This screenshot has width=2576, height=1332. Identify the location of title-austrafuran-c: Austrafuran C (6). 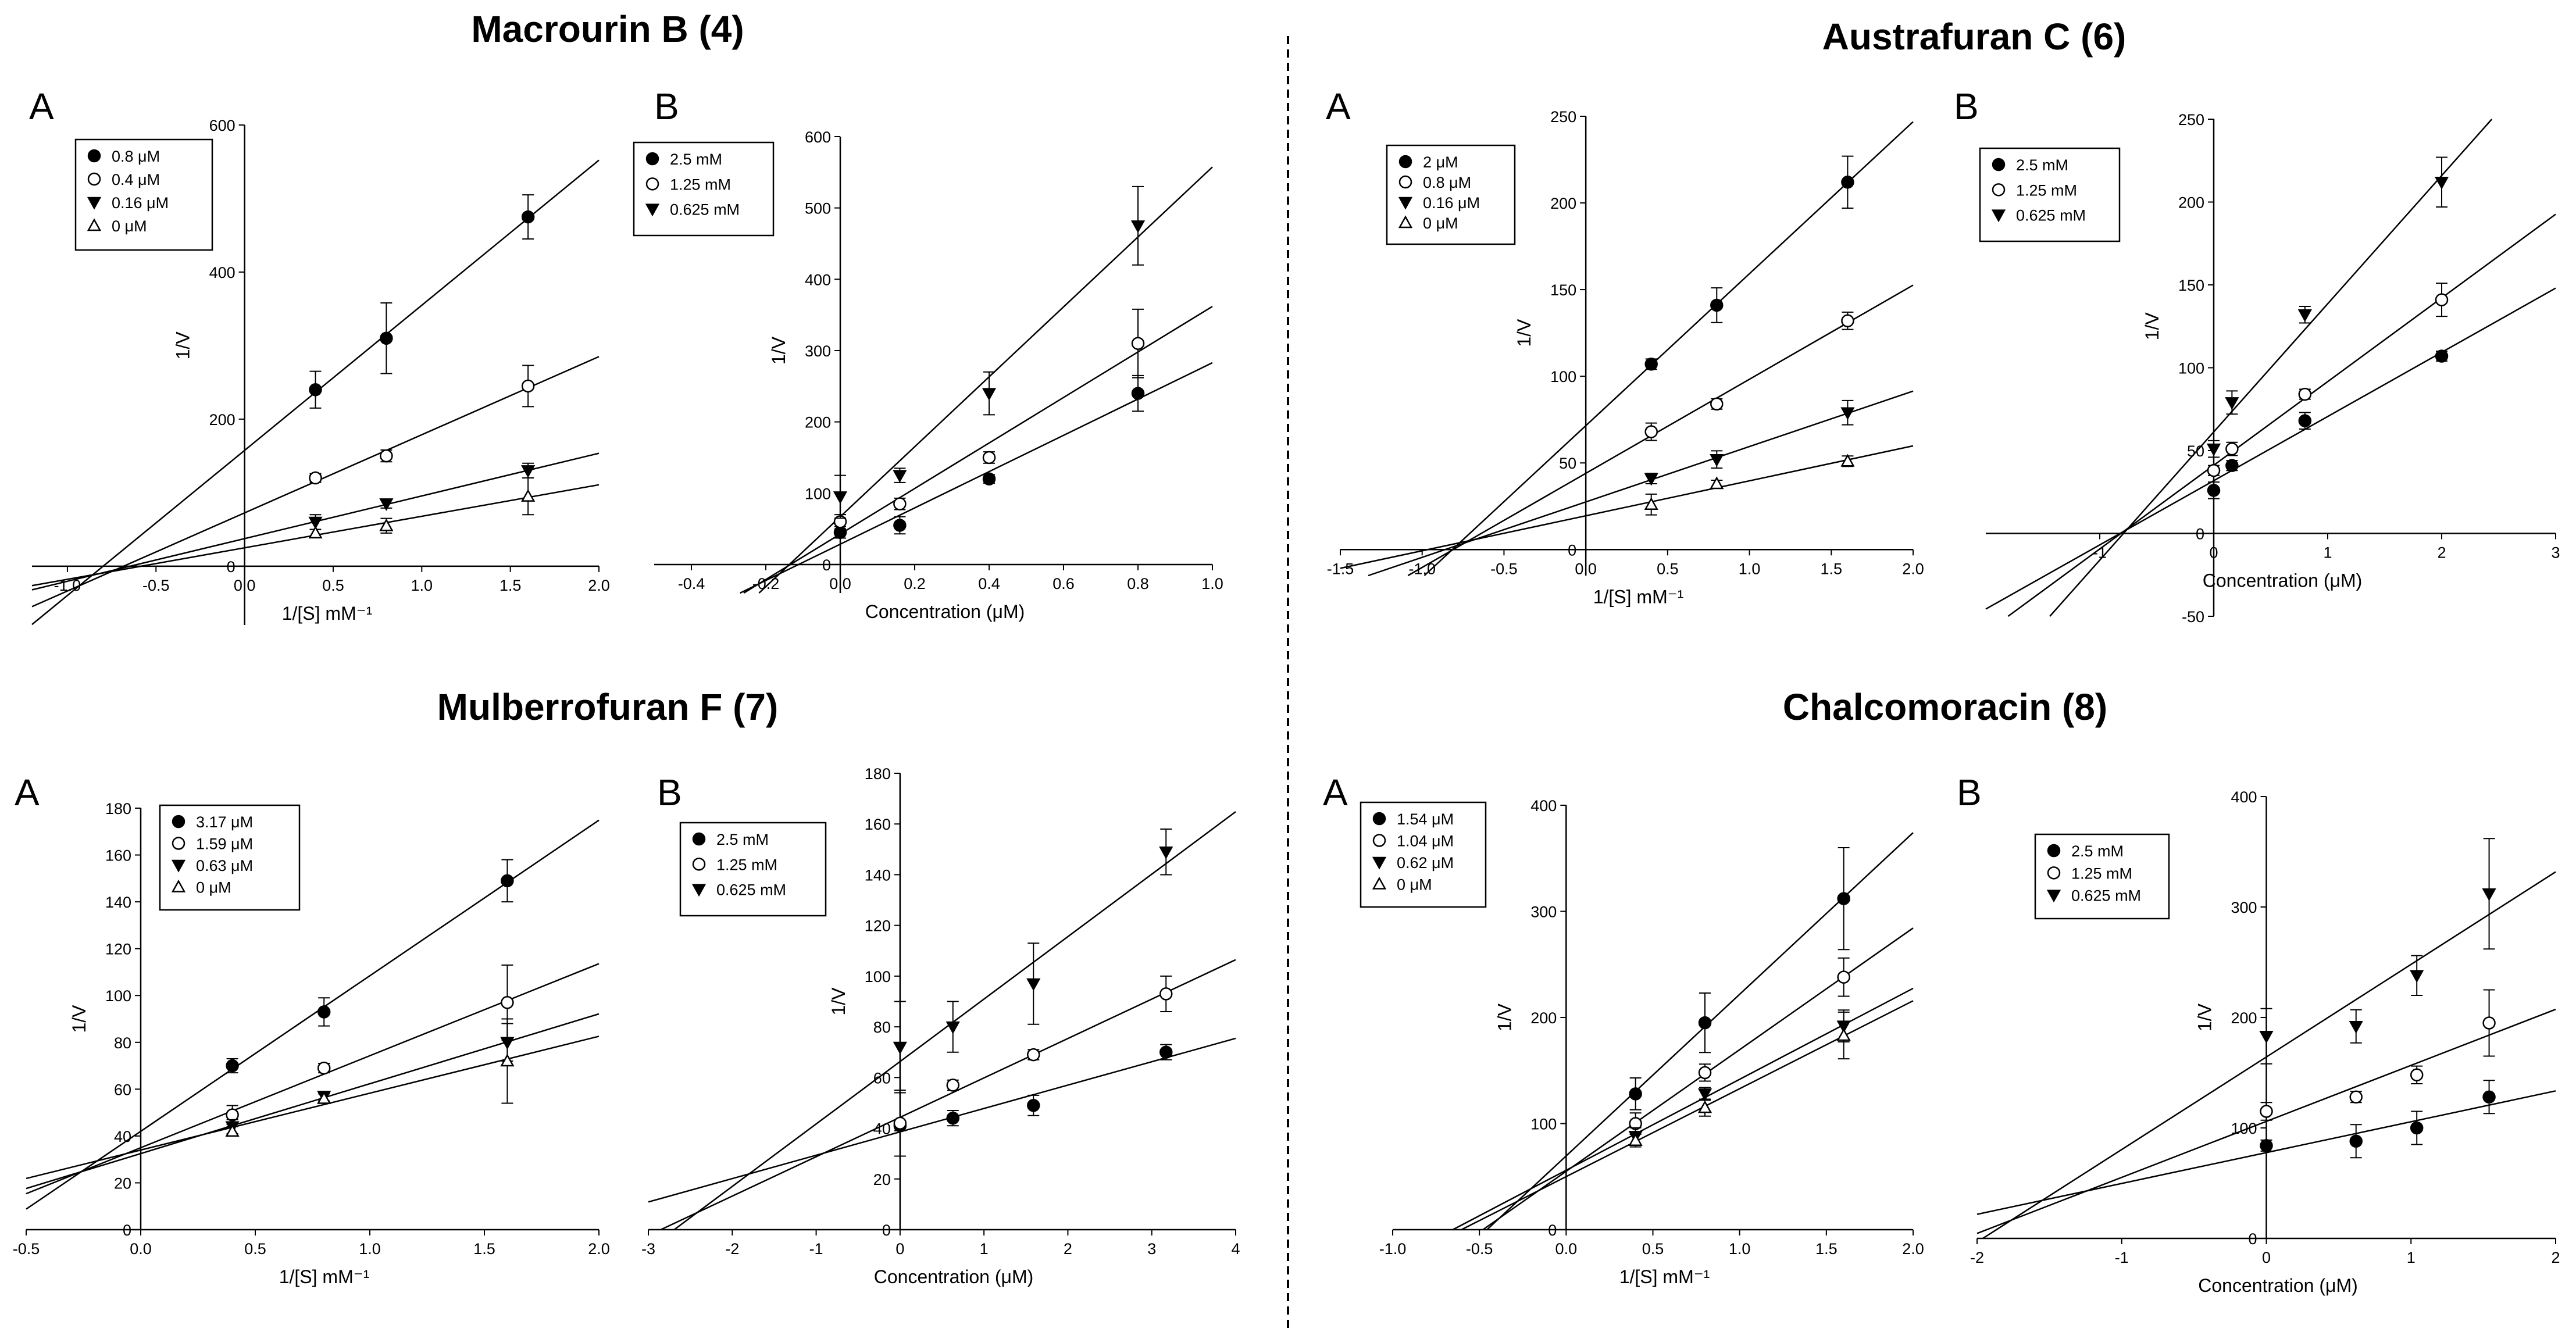
(1975, 37).